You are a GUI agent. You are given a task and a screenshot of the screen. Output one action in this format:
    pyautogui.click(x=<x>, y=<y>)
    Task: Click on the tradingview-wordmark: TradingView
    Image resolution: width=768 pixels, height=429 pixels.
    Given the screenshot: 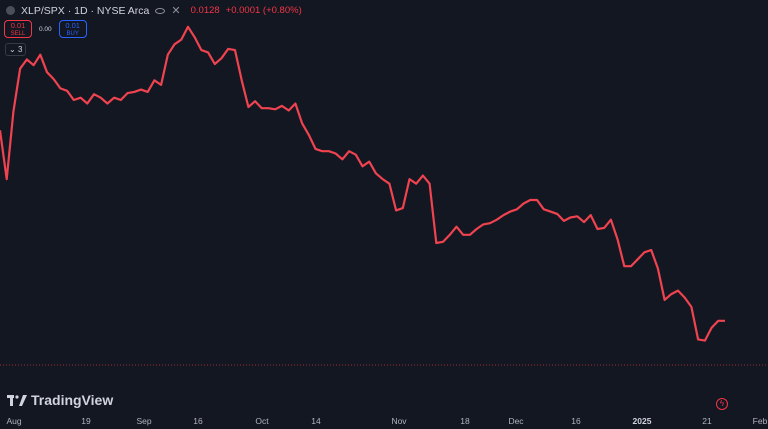 What is the action you would take?
    pyautogui.click(x=72, y=400)
    